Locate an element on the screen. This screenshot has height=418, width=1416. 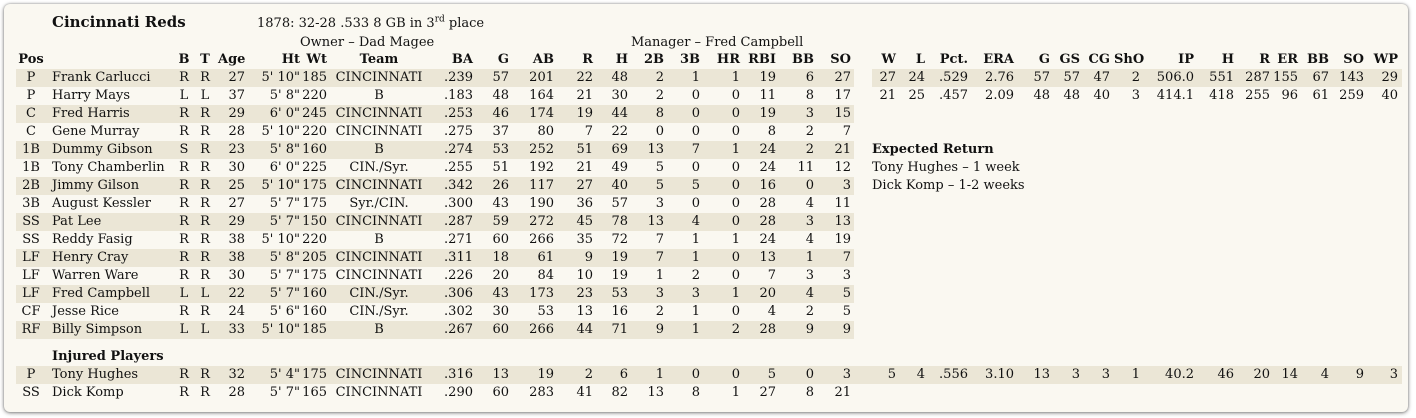
batting-cell-h: 57 is located at coordinates (619, 203).